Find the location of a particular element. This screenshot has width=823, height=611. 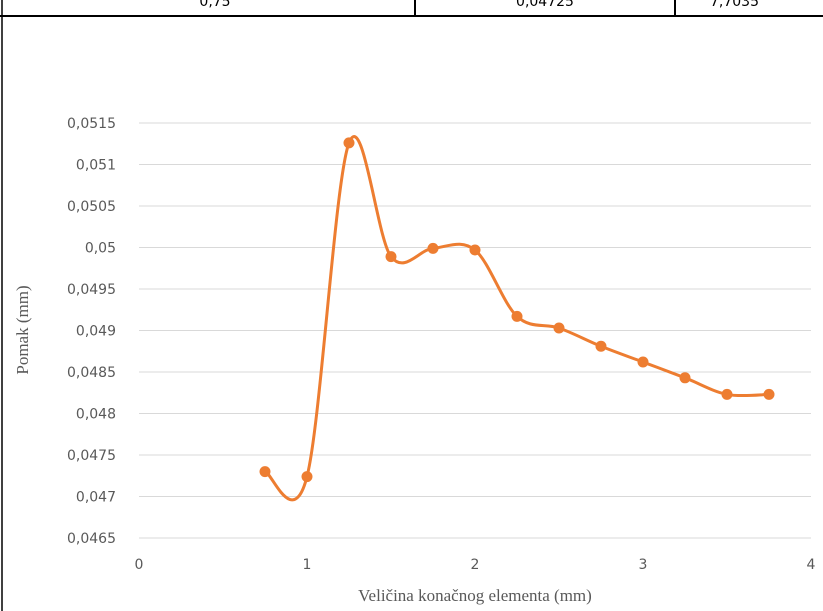

y-tick-label: 0,047 is located at coordinates (96, 498).